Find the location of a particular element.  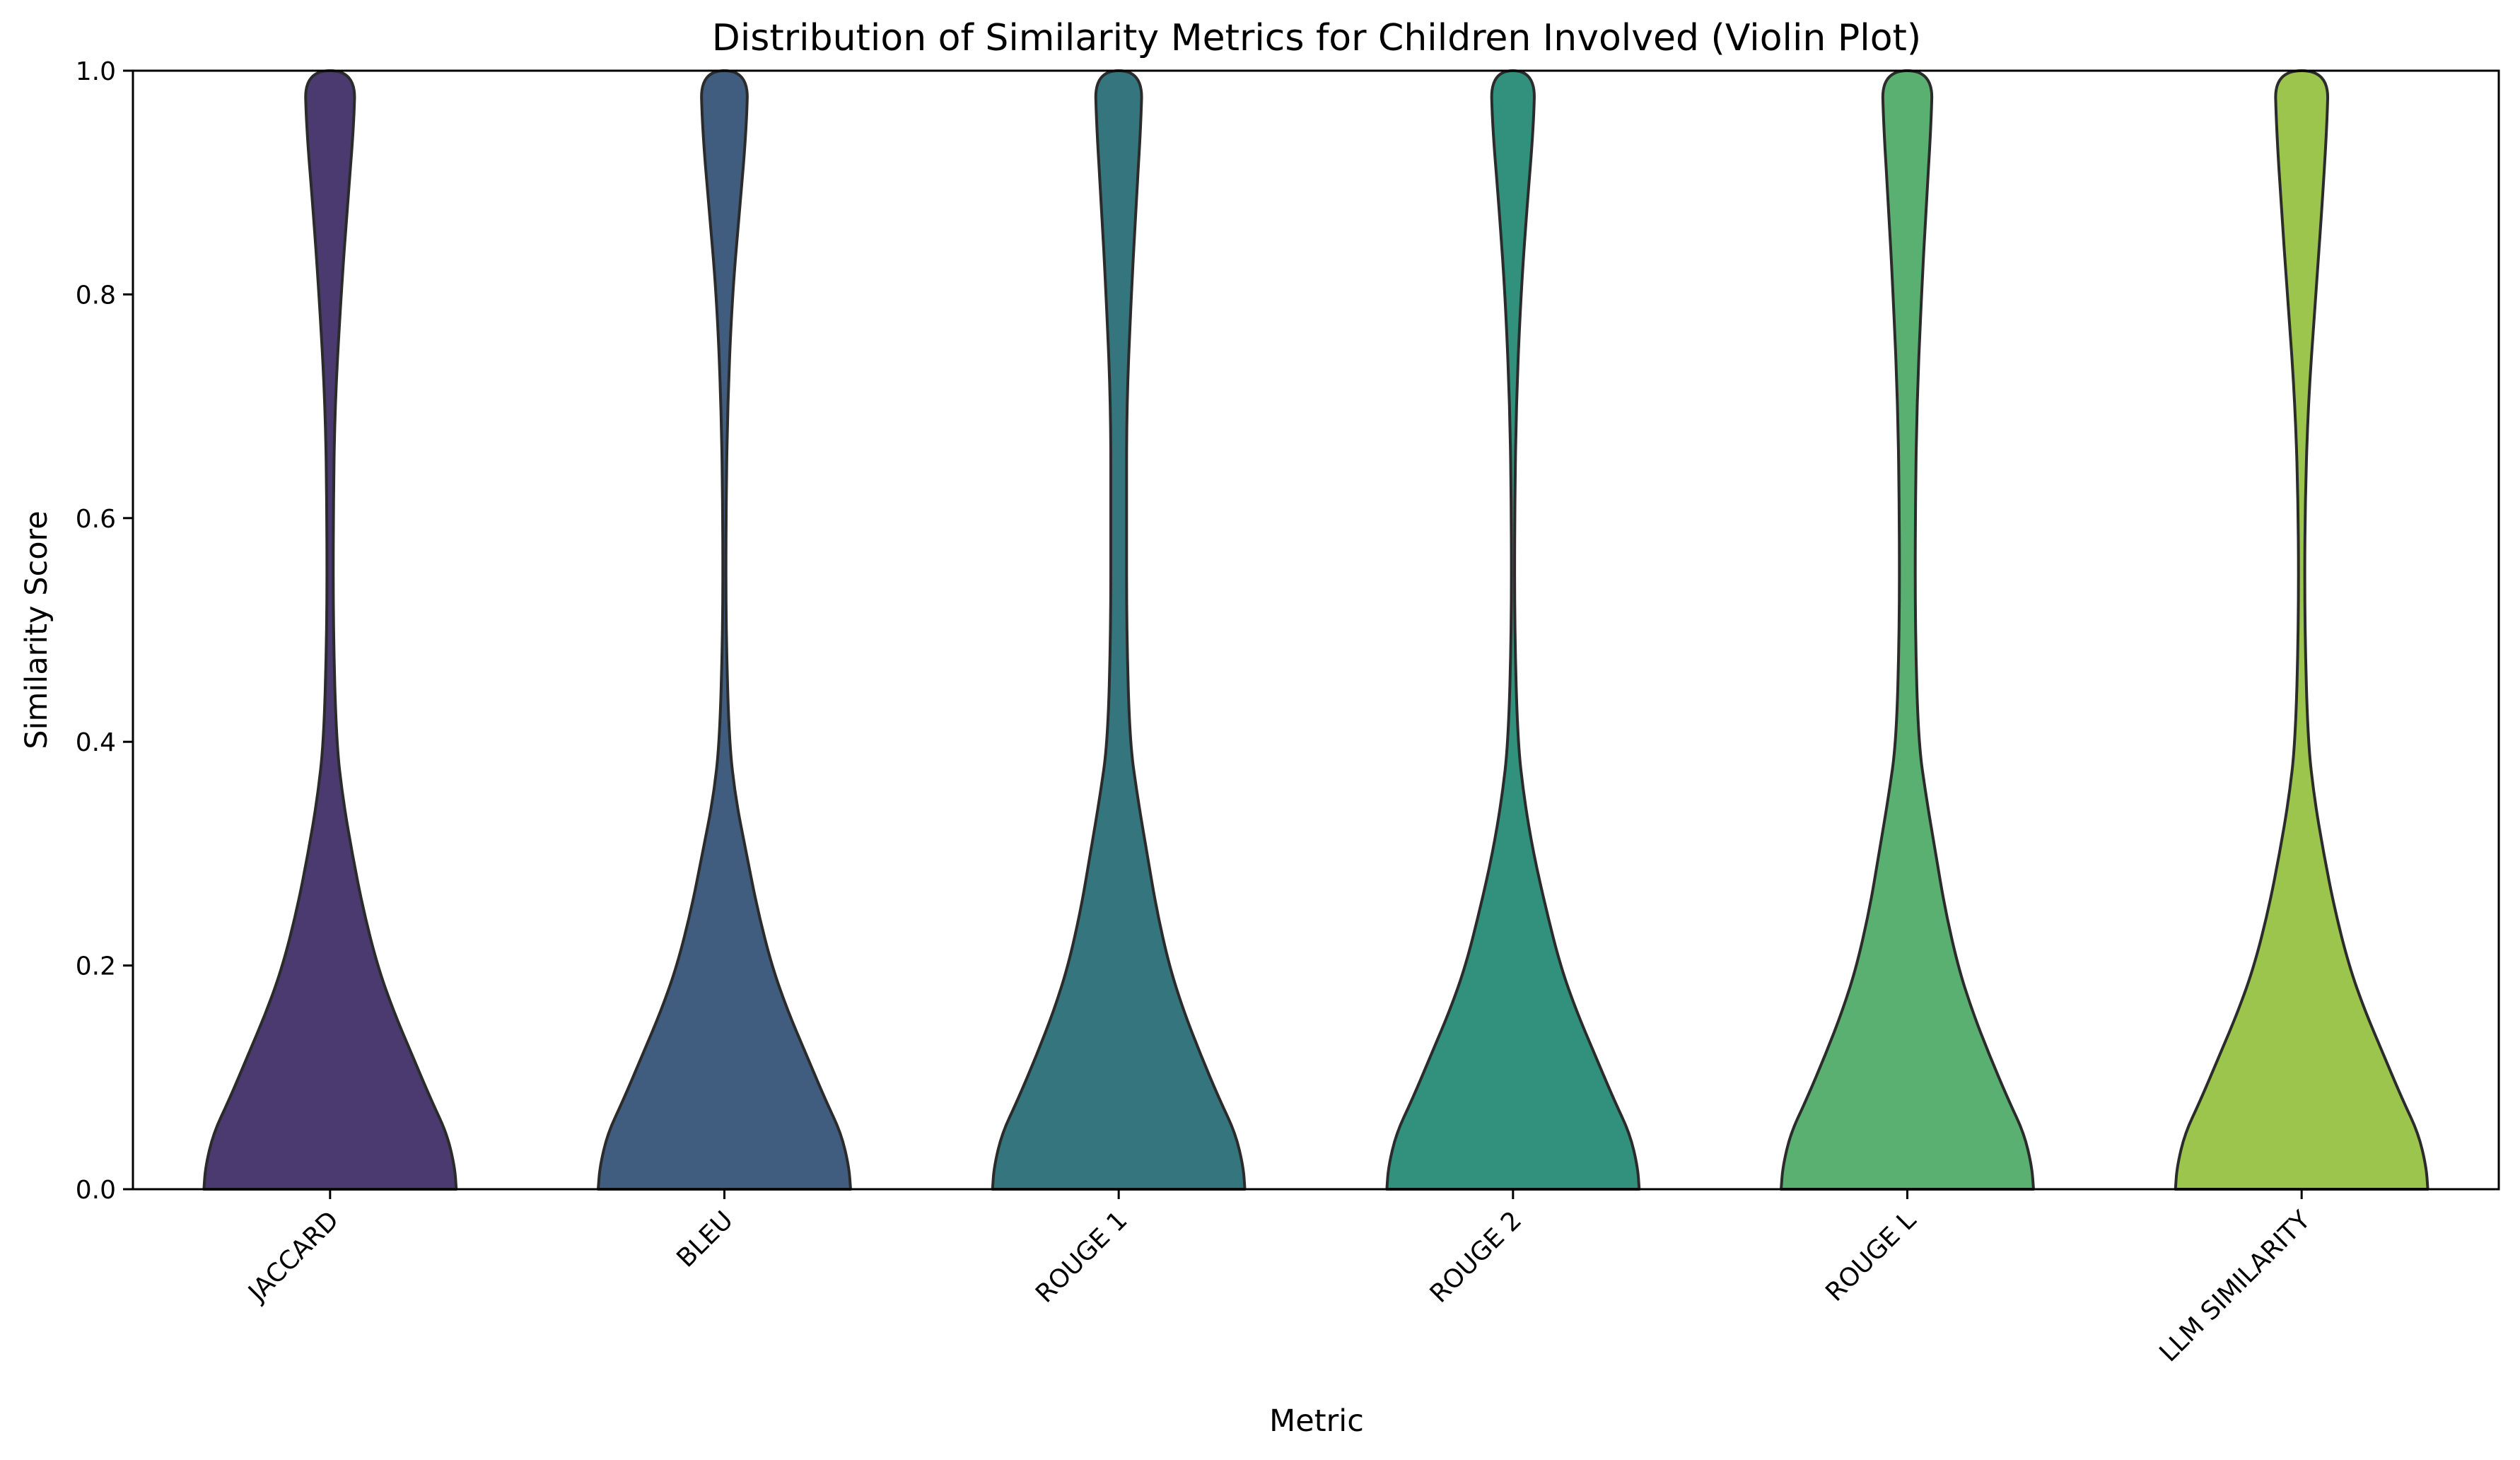

y-tick-label: 1.0 is located at coordinates (96, 71).